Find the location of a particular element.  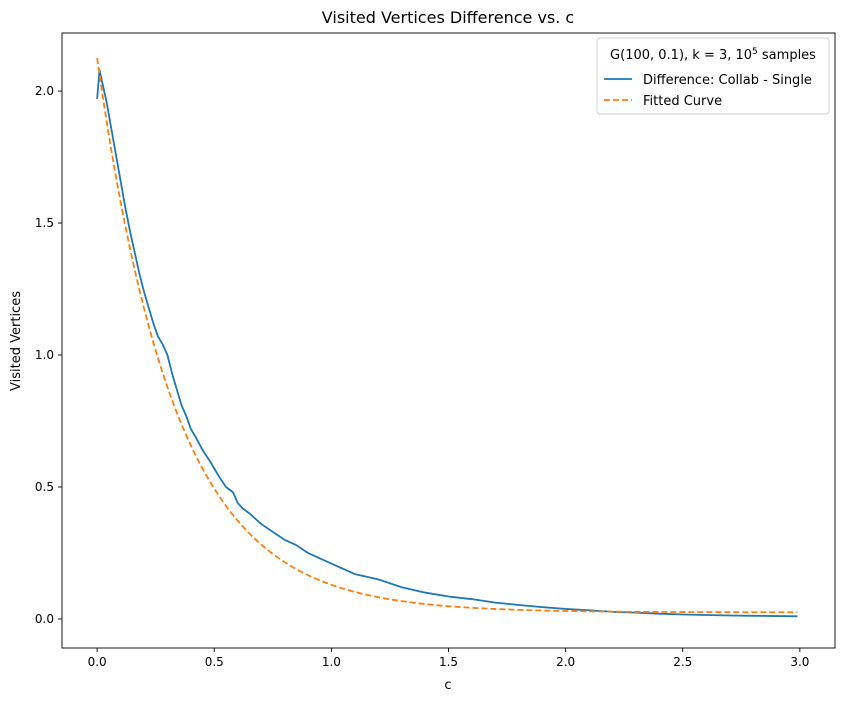

x-tick-label: 1.0 is located at coordinates (331, 662).